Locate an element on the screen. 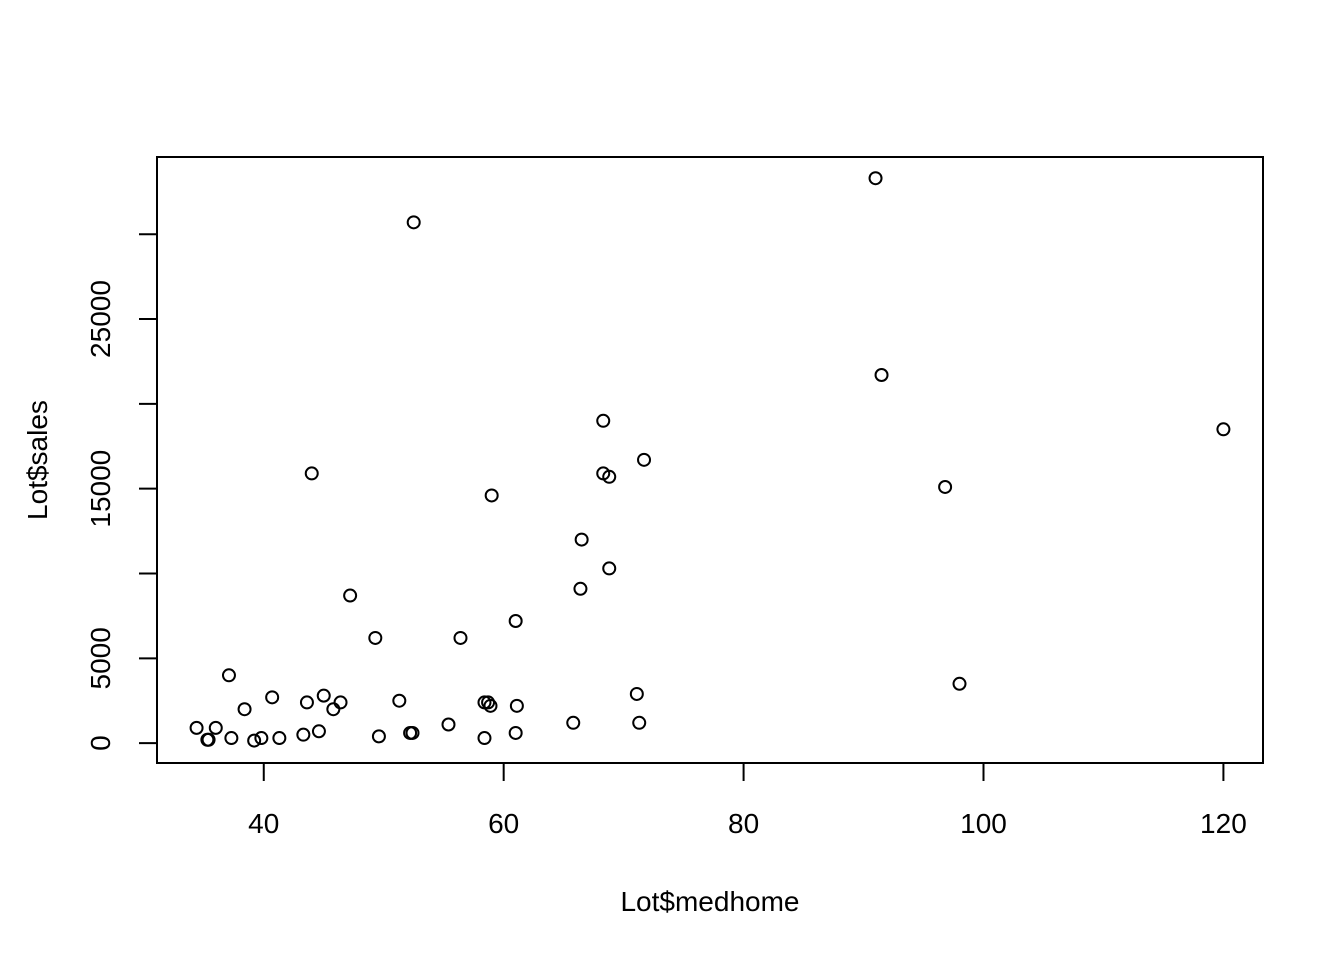 Image resolution: width=1344 pixels, height=960 pixels. y-tick-label: 25000 is located at coordinates (100, 319).